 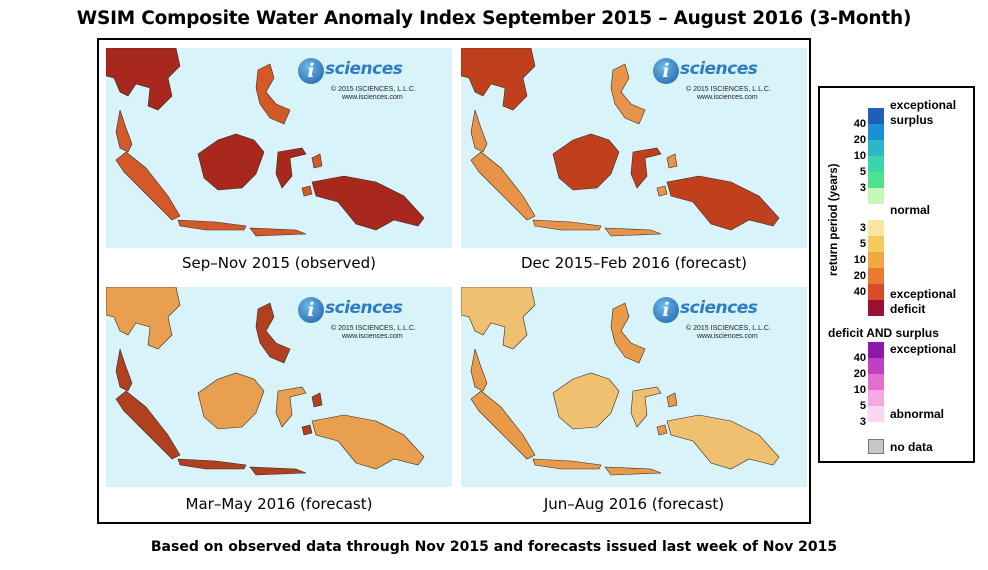 What do you see at coordinates (911, 447) in the screenshot?
I see `legend-no-data-label: no data` at bounding box center [911, 447].